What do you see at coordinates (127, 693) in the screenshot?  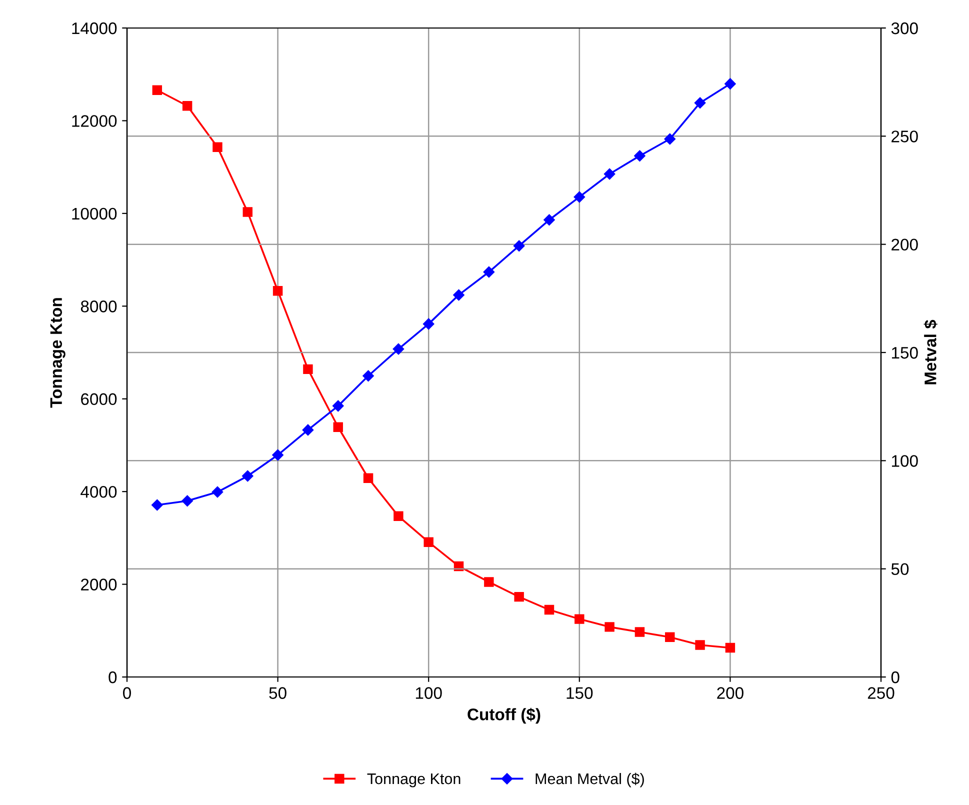 I see `x-tick-label: 0` at bounding box center [127, 693].